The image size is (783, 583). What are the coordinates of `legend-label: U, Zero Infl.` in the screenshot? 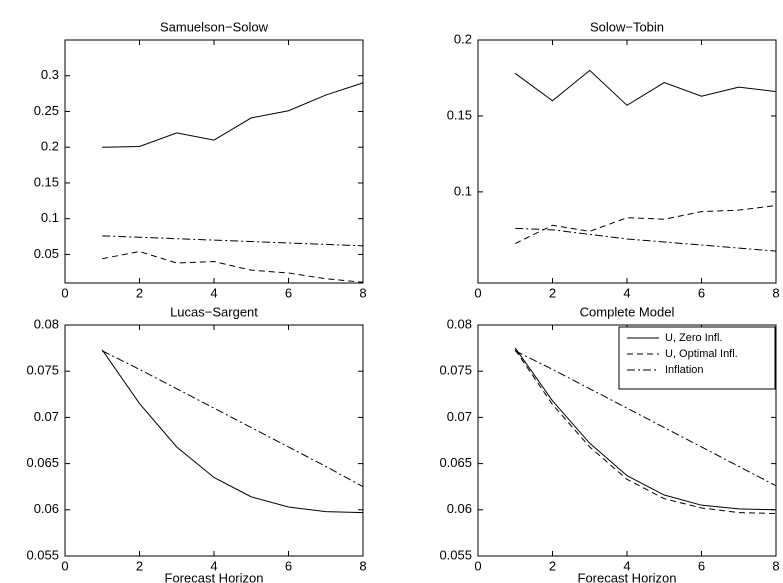 It's located at (693, 338).